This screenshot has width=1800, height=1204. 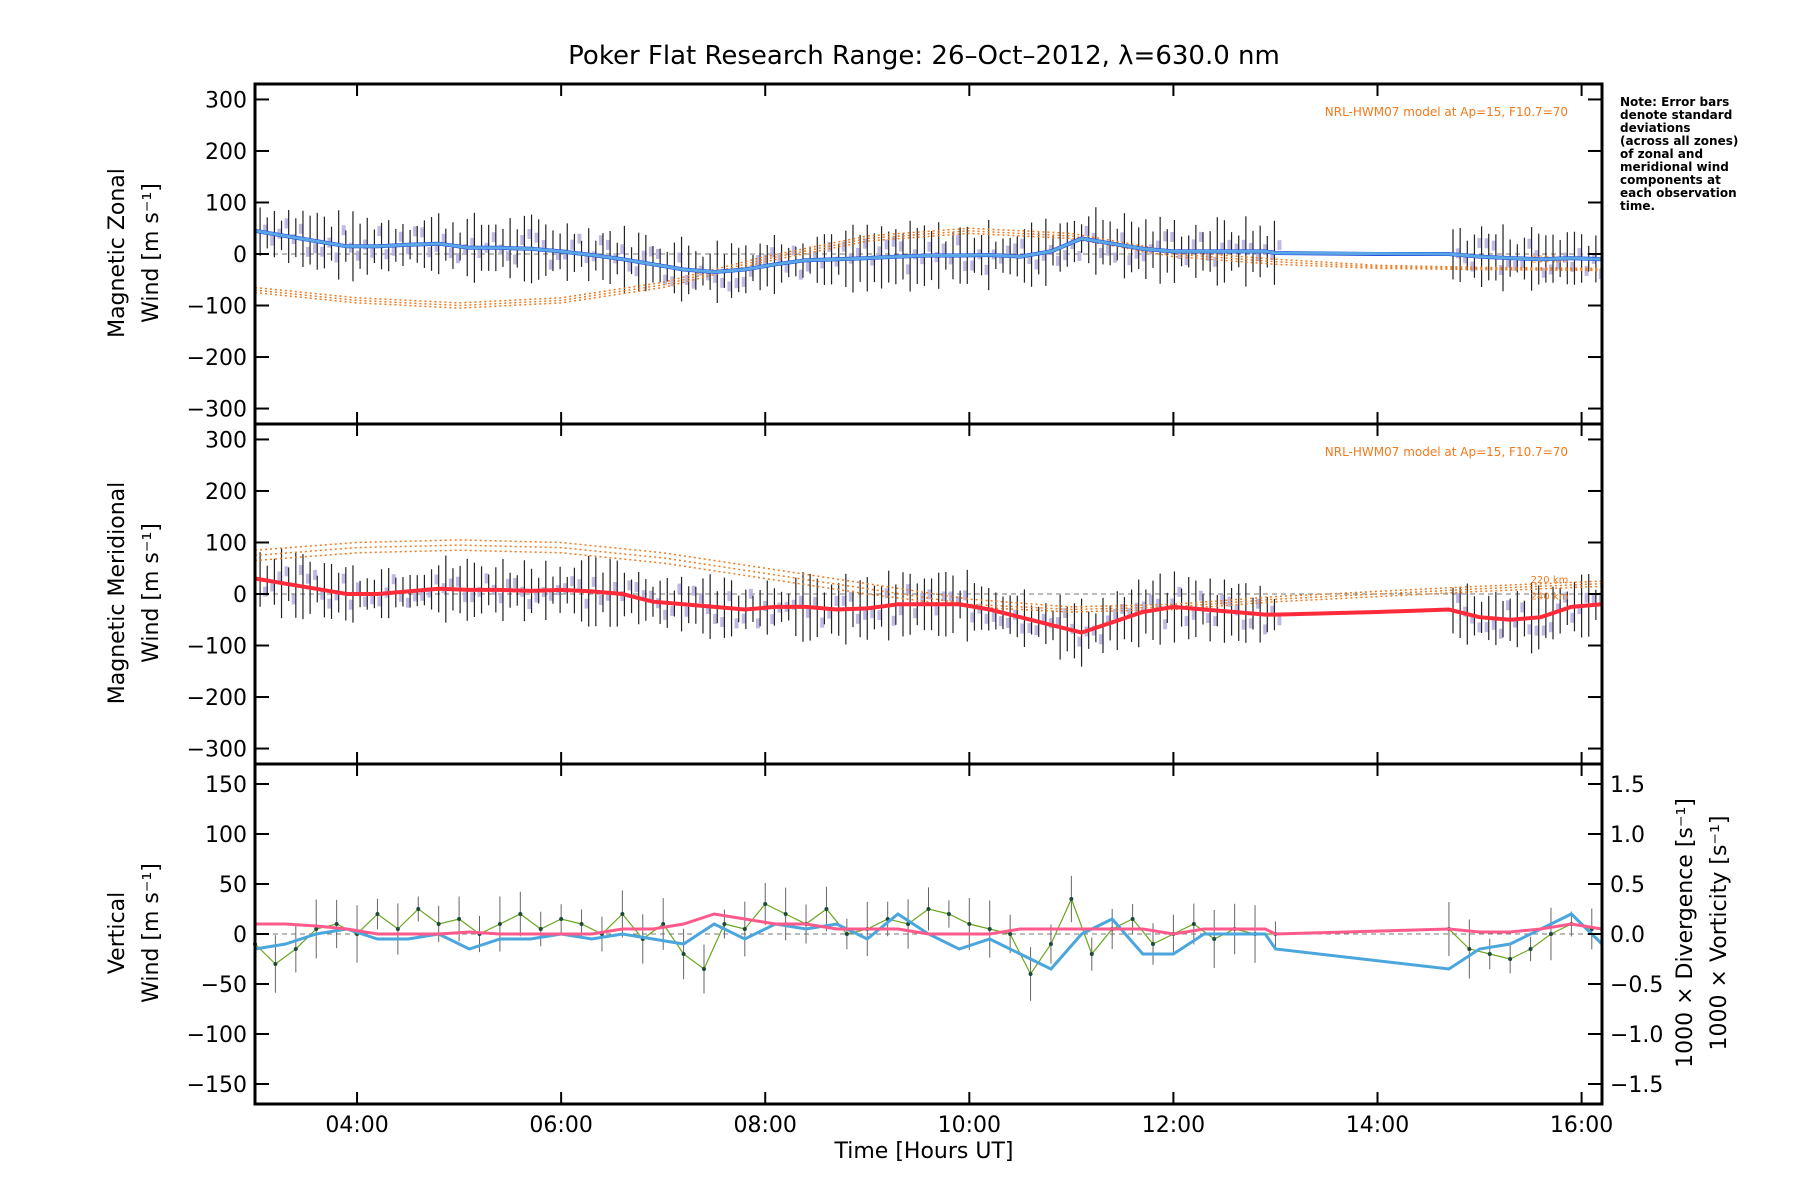 I want to click on zonal-fit-line, so click(x=928, y=251).